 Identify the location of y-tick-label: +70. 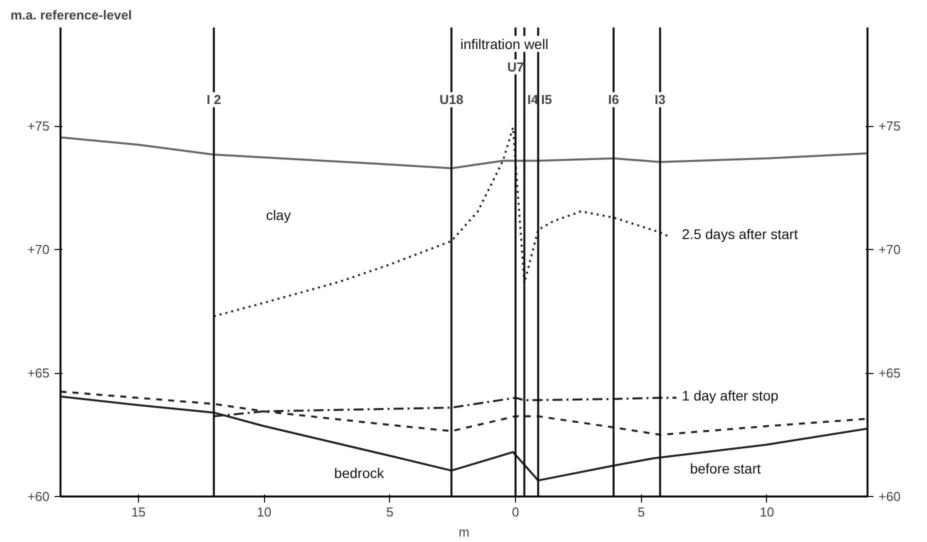
(38, 250).